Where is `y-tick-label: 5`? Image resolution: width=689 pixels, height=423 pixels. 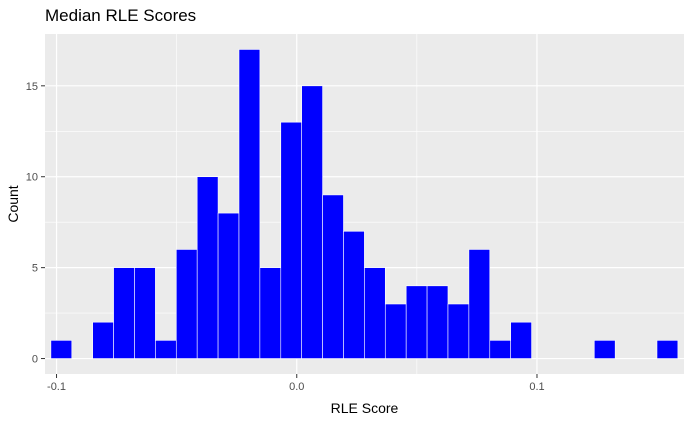 y-tick-label: 5 is located at coordinates (35, 269).